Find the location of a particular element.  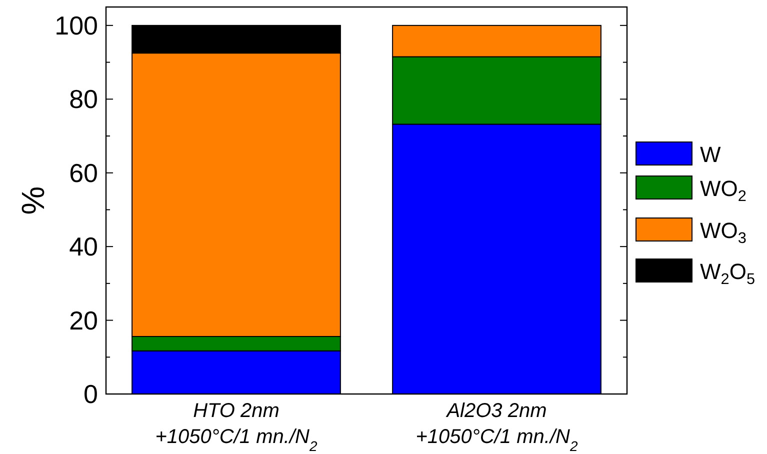

legend-label: WO$_{2}$ is located at coordinates (723, 190).